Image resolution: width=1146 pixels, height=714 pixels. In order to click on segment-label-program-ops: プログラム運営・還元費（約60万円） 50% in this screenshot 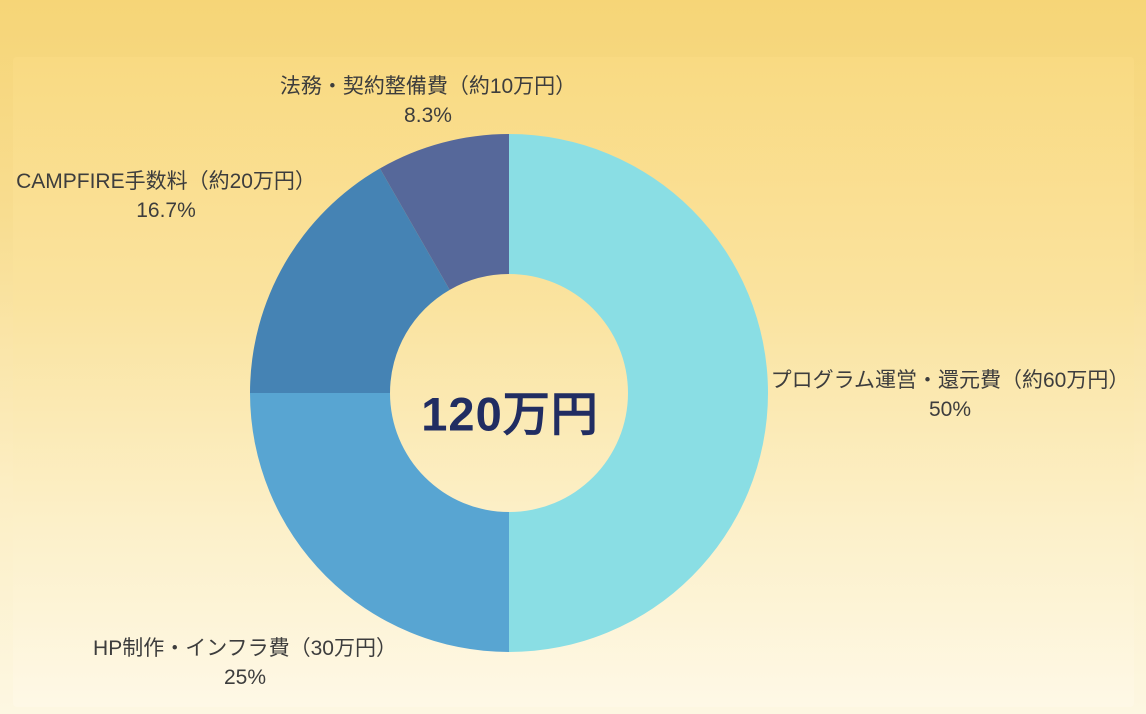, I will do `click(950, 395)`.